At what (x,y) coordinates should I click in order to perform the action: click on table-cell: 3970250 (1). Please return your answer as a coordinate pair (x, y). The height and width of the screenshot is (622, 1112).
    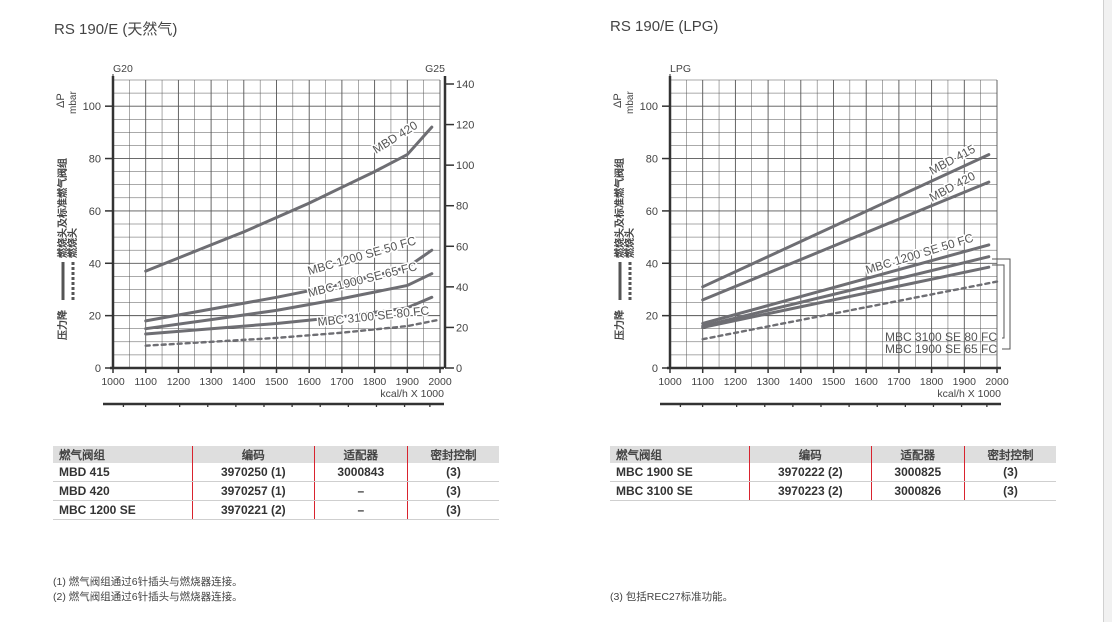
    Looking at the image, I should click on (253, 472).